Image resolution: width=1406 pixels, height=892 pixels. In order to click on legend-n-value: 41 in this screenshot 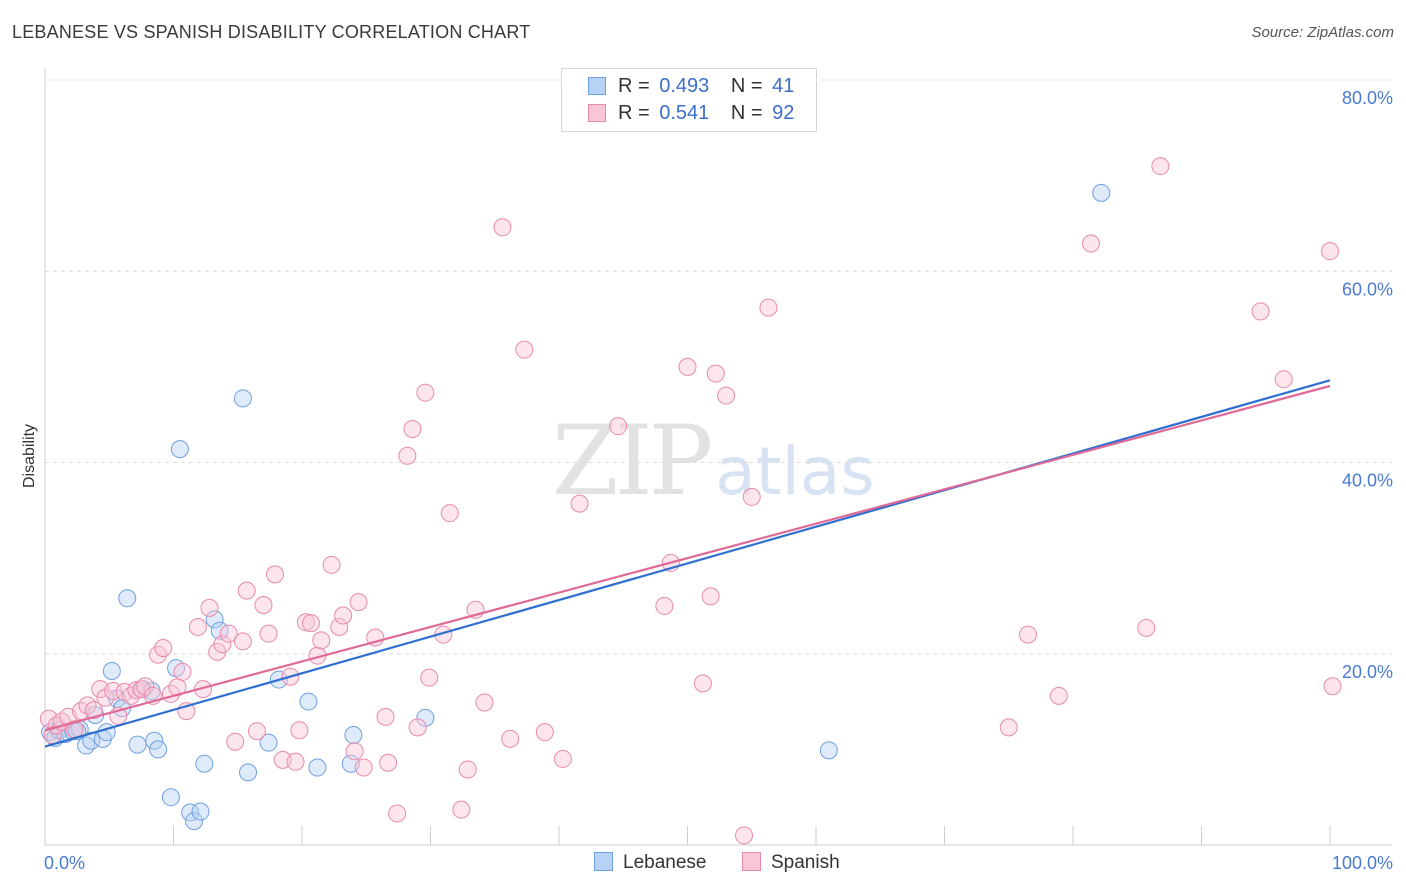, I will do `click(783, 86)`.